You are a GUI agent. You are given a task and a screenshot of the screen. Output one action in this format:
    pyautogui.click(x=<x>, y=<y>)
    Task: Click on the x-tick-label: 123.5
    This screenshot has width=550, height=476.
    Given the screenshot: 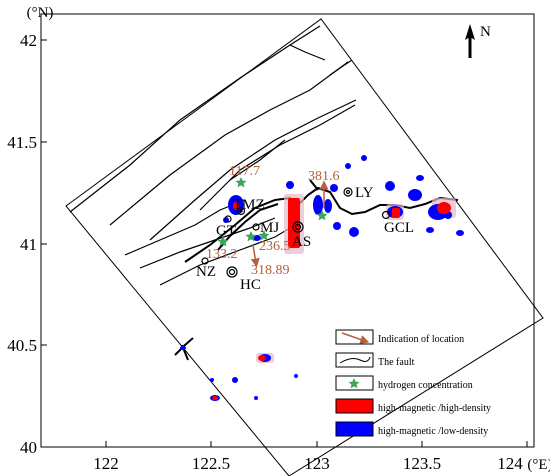 What is the action you would take?
    pyautogui.click(x=422, y=463)
    